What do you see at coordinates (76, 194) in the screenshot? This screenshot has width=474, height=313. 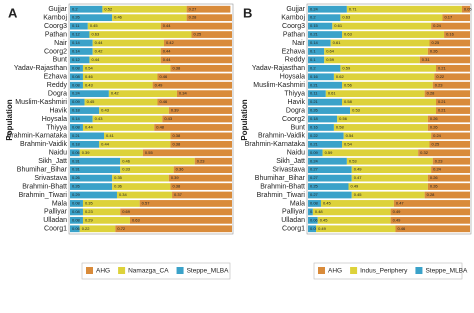 I see `value-label: 0.29` at bounding box center [76, 194].